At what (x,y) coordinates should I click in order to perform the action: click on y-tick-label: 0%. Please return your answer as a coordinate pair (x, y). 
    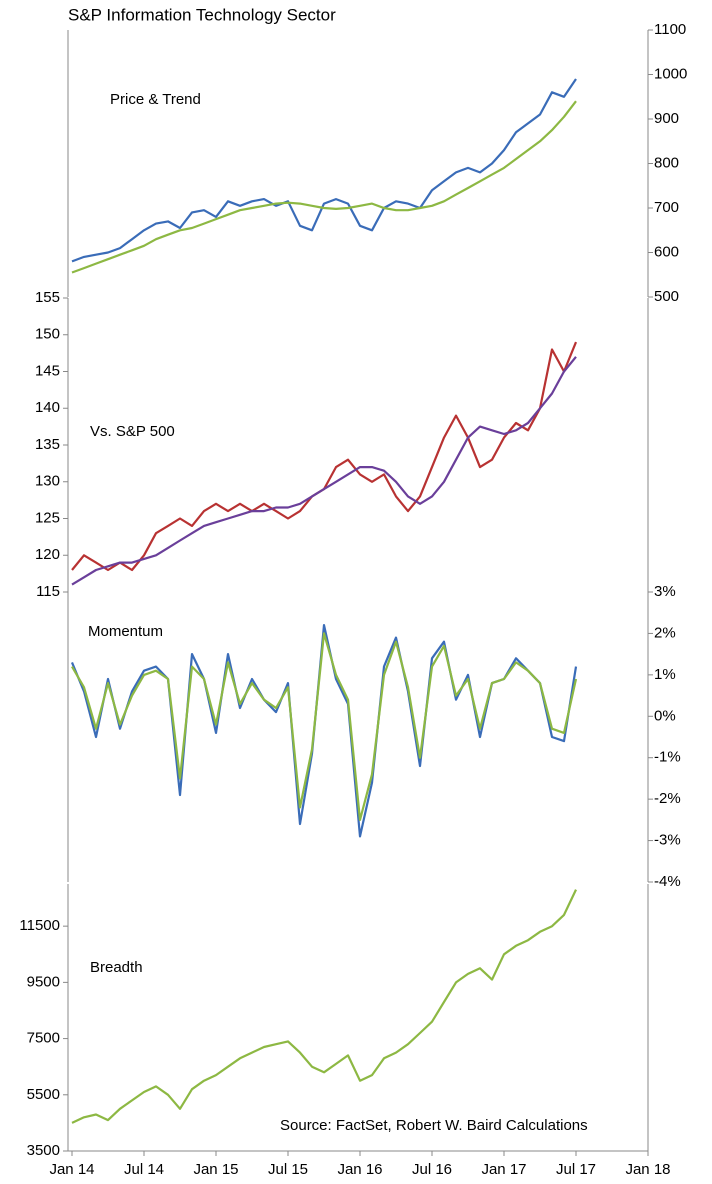
    Looking at the image, I should click on (665, 715).